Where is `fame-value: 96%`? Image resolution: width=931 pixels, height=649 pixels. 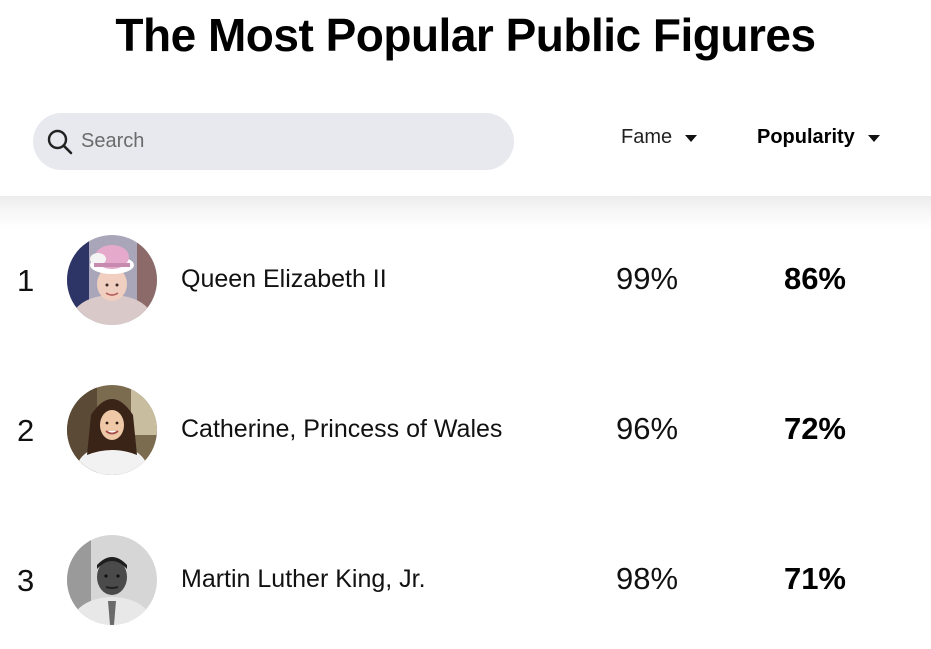 fame-value: 96% is located at coordinates (647, 428).